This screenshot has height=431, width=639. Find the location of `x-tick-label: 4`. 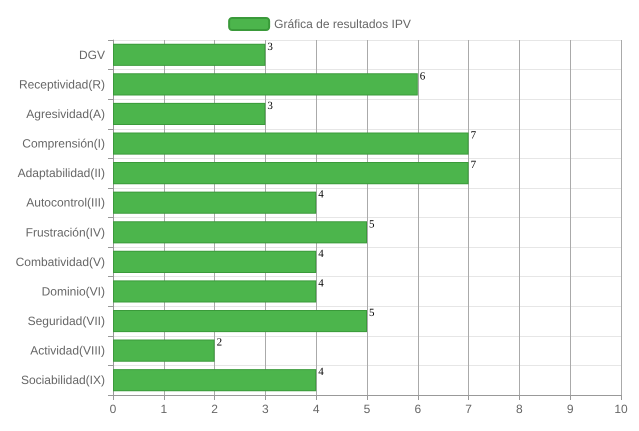

x-tick-label: 4 is located at coordinates (316, 409).